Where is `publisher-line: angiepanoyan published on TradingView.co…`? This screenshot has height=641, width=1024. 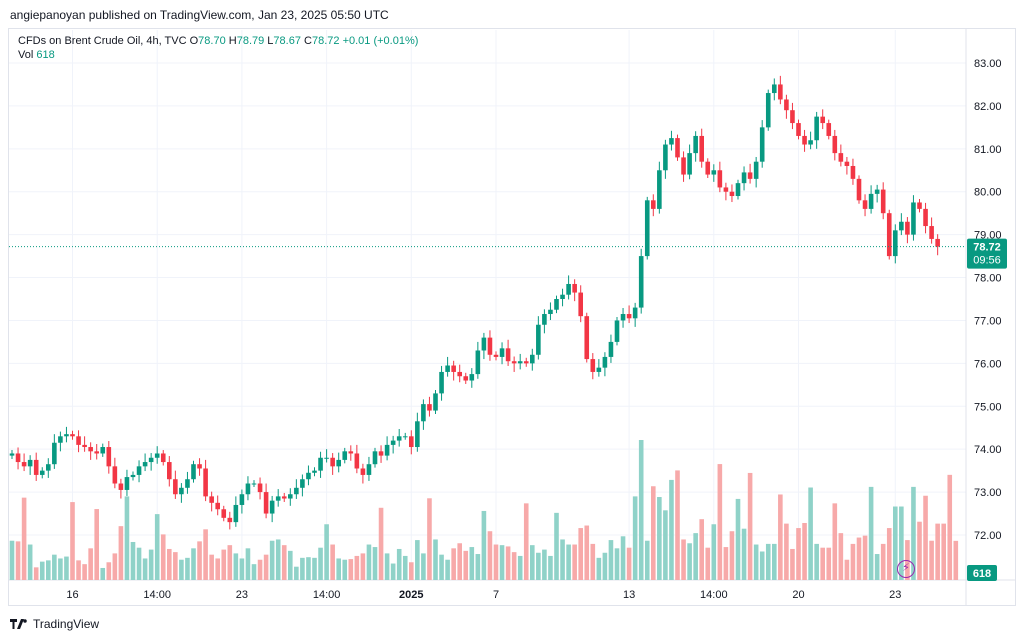
publisher-line: angiepanoyan published on TradingView.co… is located at coordinates (199, 15).